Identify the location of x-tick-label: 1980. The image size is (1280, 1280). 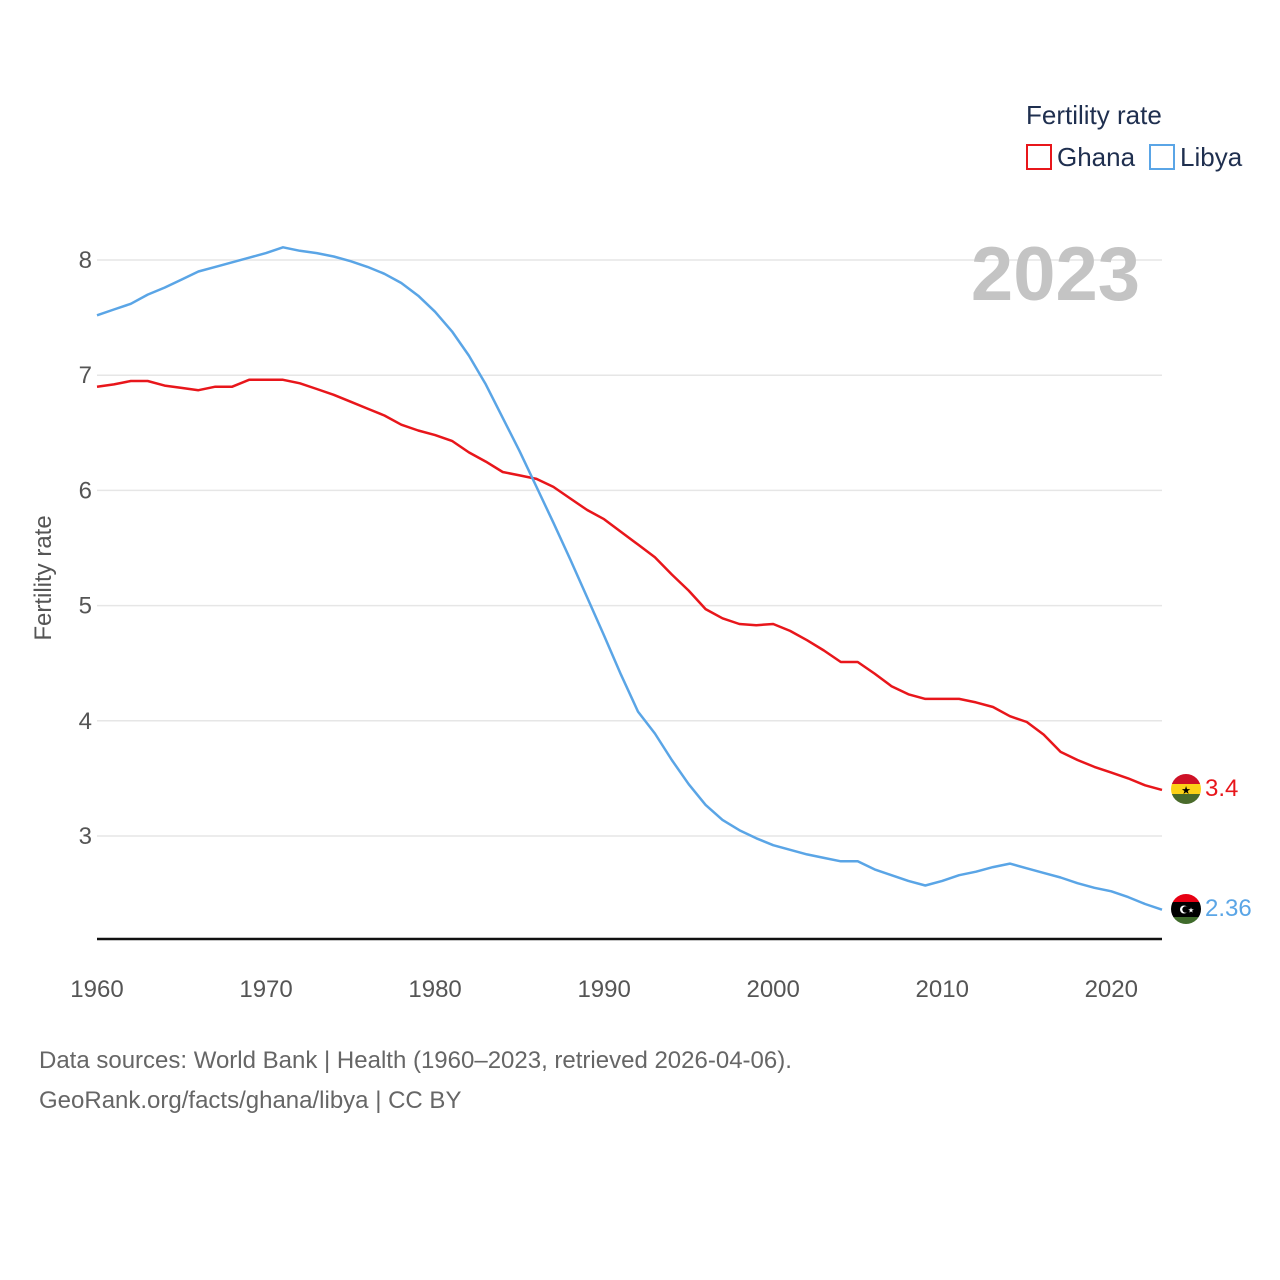
(434, 989).